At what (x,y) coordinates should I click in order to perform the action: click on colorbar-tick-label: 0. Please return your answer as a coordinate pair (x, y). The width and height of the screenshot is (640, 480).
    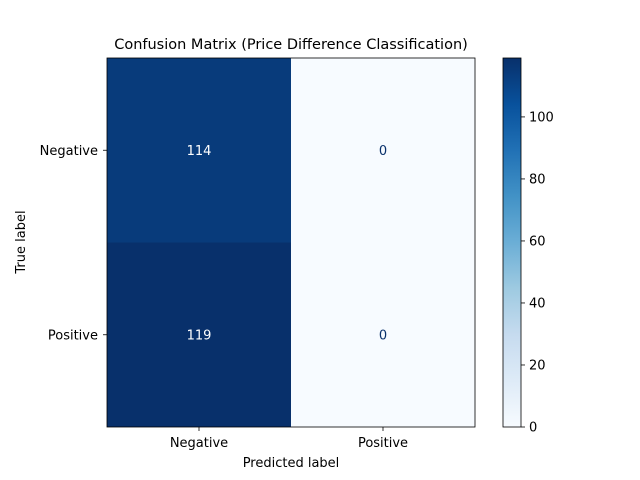
    Looking at the image, I should click on (533, 428).